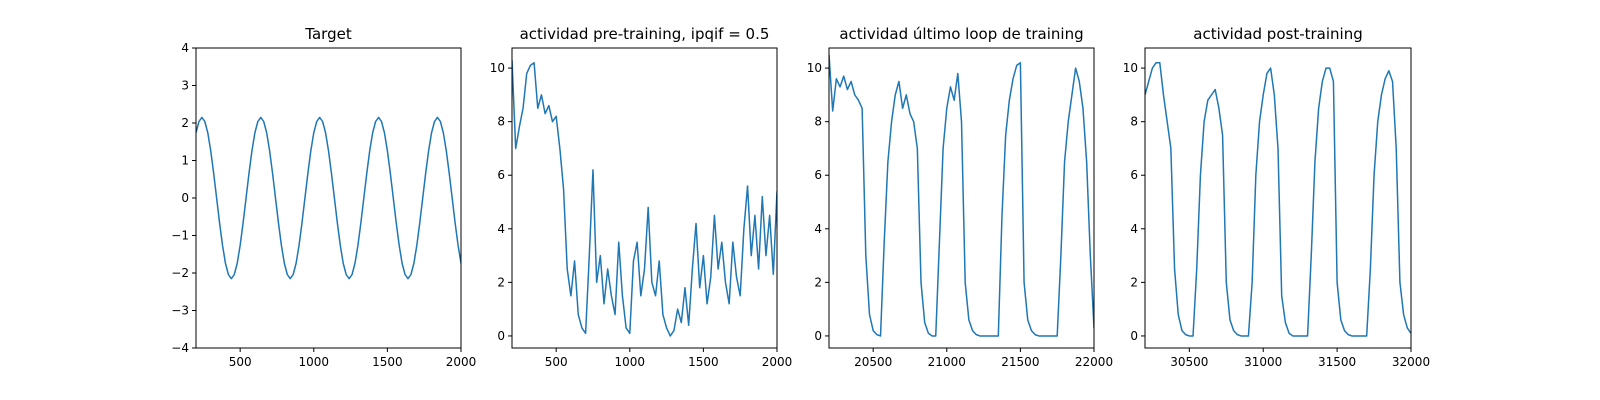  Describe the element at coordinates (1020, 362) in the screenshot. I see `x-tick-label: 21500` at that location.